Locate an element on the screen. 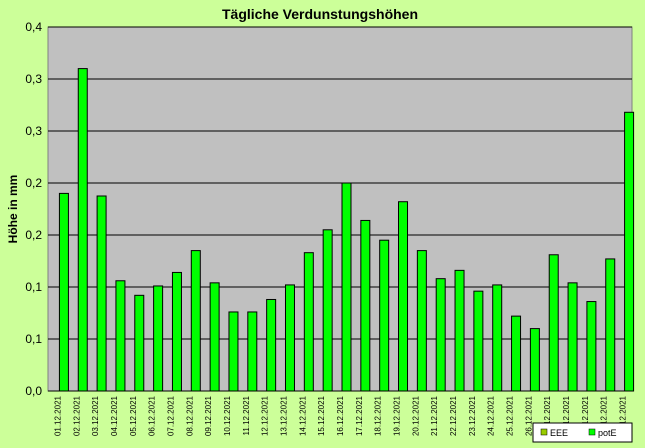 This screenshot has height=448, width=645. y-axis-label: Höhe in mm is located at coordinates (13, 209).